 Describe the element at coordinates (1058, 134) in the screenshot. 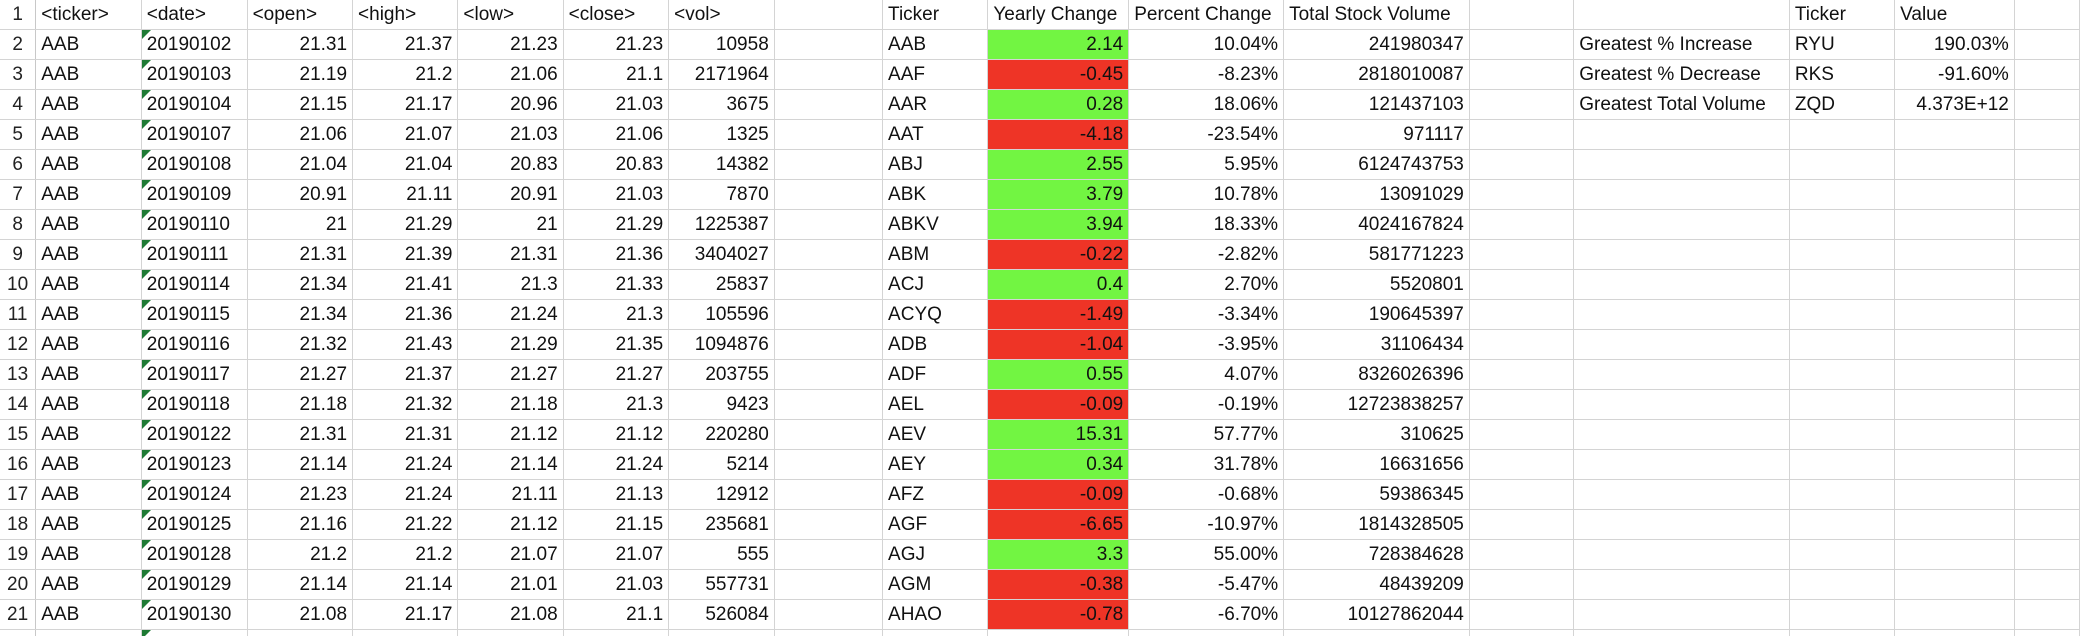

I see `summary-yearly-change: -4.18` at that location.